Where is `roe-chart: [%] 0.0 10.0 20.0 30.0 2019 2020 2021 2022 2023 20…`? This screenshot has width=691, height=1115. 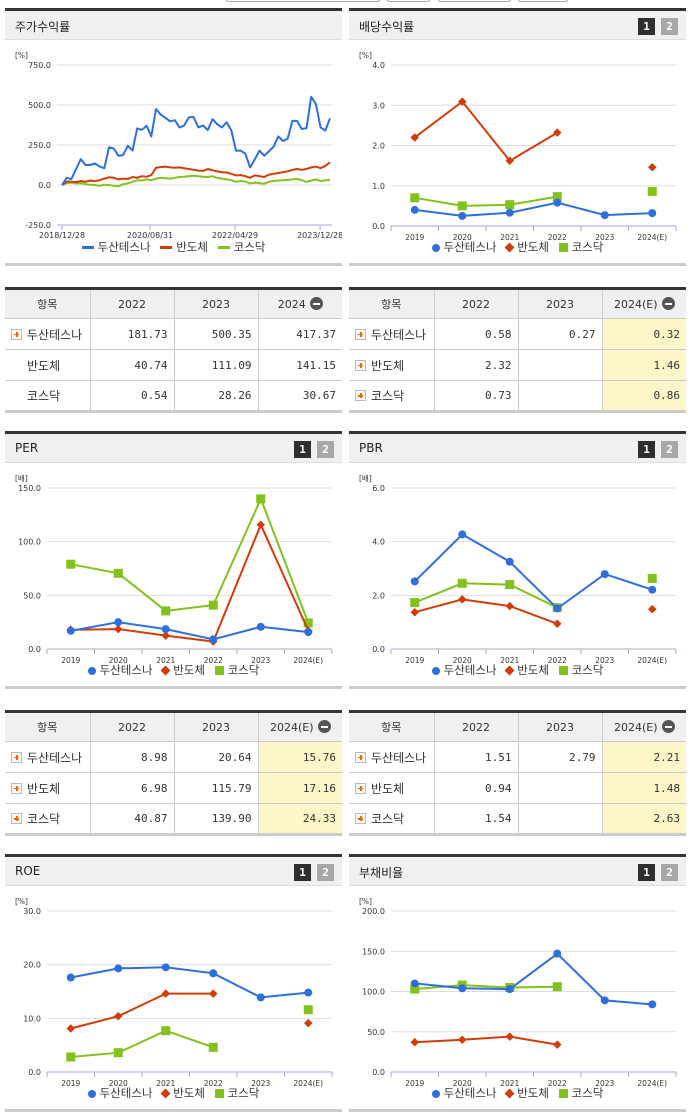 roe-chart: [%] 0.0 10.0 20.0 30.0 2019 2020 2021 2022 2023 20… is located at coordinates (173, 999).